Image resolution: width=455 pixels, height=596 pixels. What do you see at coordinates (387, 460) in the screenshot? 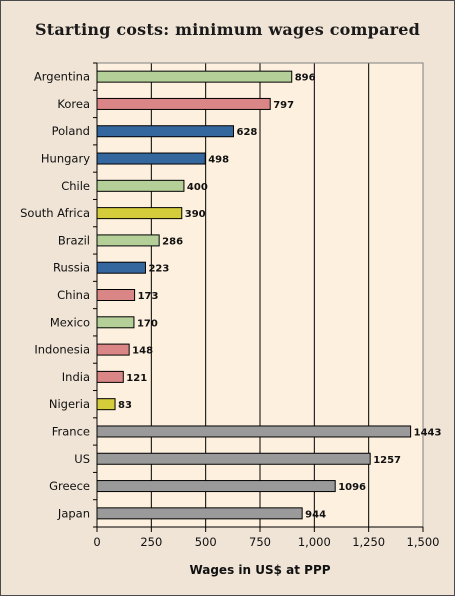
I see `data-label: 1257` at bounding box center [387, 460].